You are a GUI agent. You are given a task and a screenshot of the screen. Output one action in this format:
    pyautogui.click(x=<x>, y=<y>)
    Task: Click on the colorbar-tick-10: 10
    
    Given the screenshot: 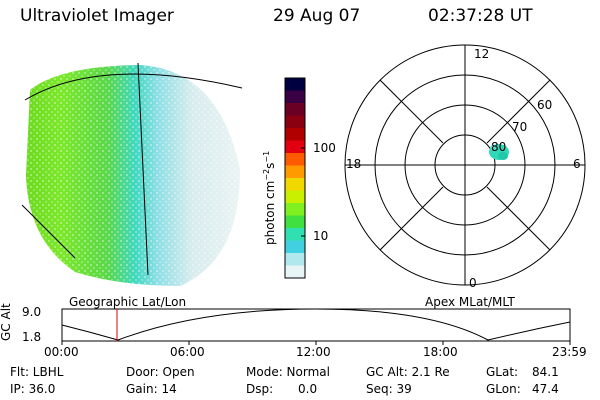 What is the action you would take?
    pyautogui.click(x=321, y=236)
    